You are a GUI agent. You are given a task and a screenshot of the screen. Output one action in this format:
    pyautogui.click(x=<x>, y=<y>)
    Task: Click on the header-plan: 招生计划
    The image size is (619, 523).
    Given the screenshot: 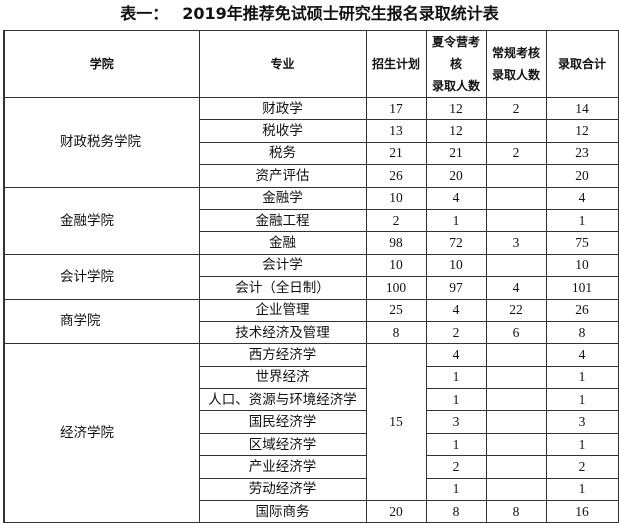 What is the action you would take?
    pyautogui.click(x=396, y=64)
    